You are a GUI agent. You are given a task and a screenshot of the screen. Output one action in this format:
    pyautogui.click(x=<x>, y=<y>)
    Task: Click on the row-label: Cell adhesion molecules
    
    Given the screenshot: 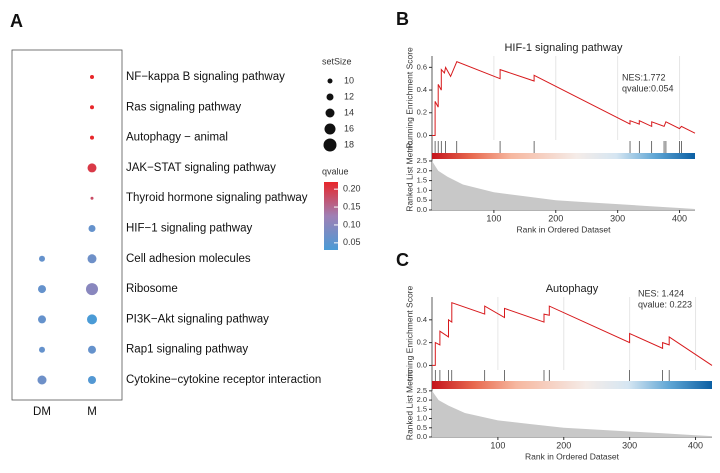 What is the action you would take?
    pyautogui.click(x=188, y=259)
    